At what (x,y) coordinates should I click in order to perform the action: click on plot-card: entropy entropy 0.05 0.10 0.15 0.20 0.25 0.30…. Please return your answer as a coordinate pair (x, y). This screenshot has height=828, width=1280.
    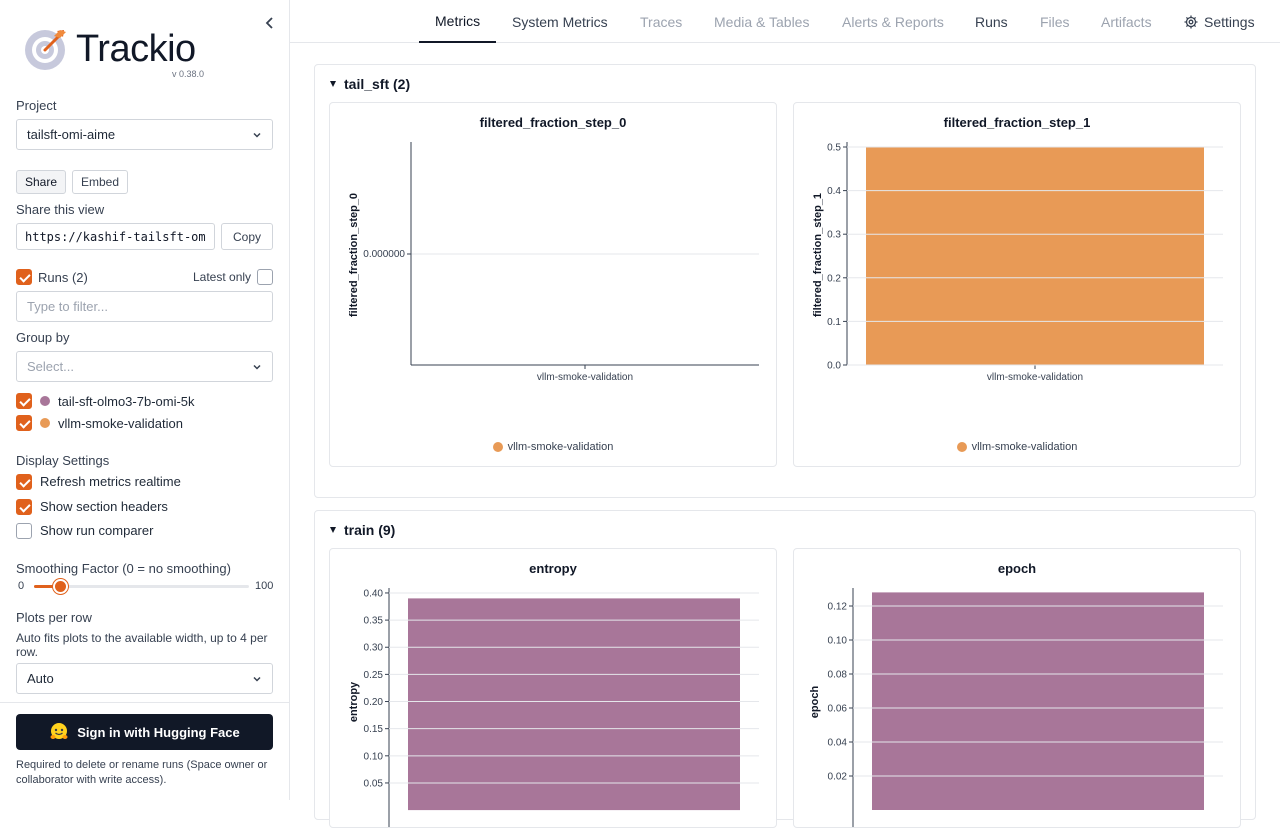
    Looking at the image, I should click on (553, 688).